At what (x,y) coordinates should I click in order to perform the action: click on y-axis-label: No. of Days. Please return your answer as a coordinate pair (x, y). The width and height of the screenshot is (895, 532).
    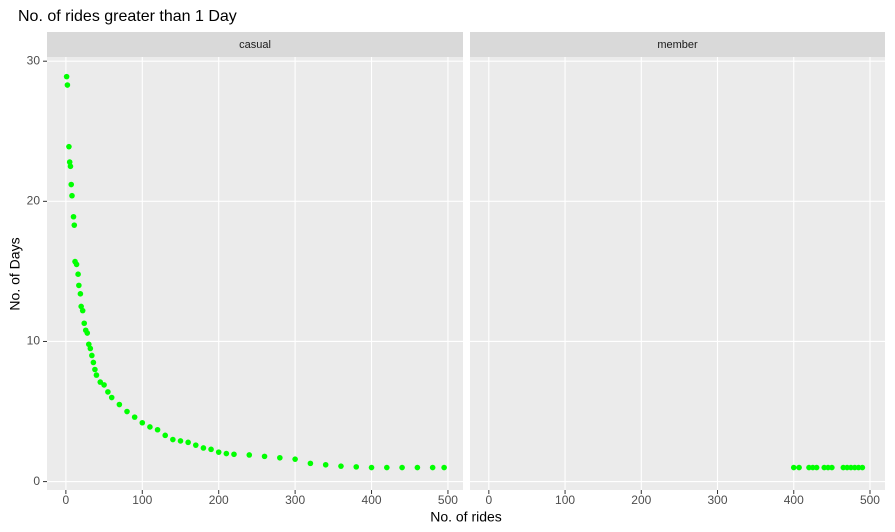
    Looking at the image, I should click on (15, 273).